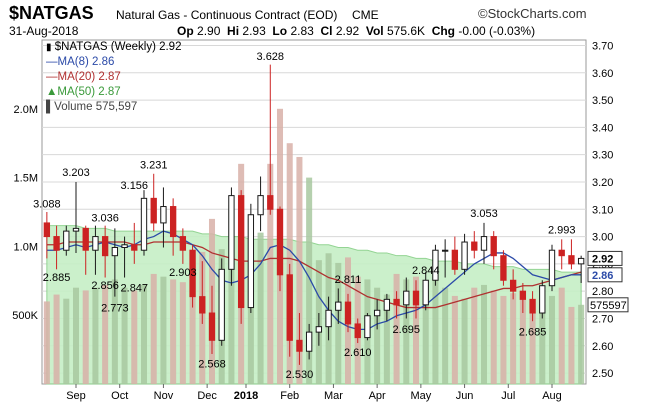 The height and width of the screenshot is (406, 645). I want to click on close-label: Cl, so click(326, 31).